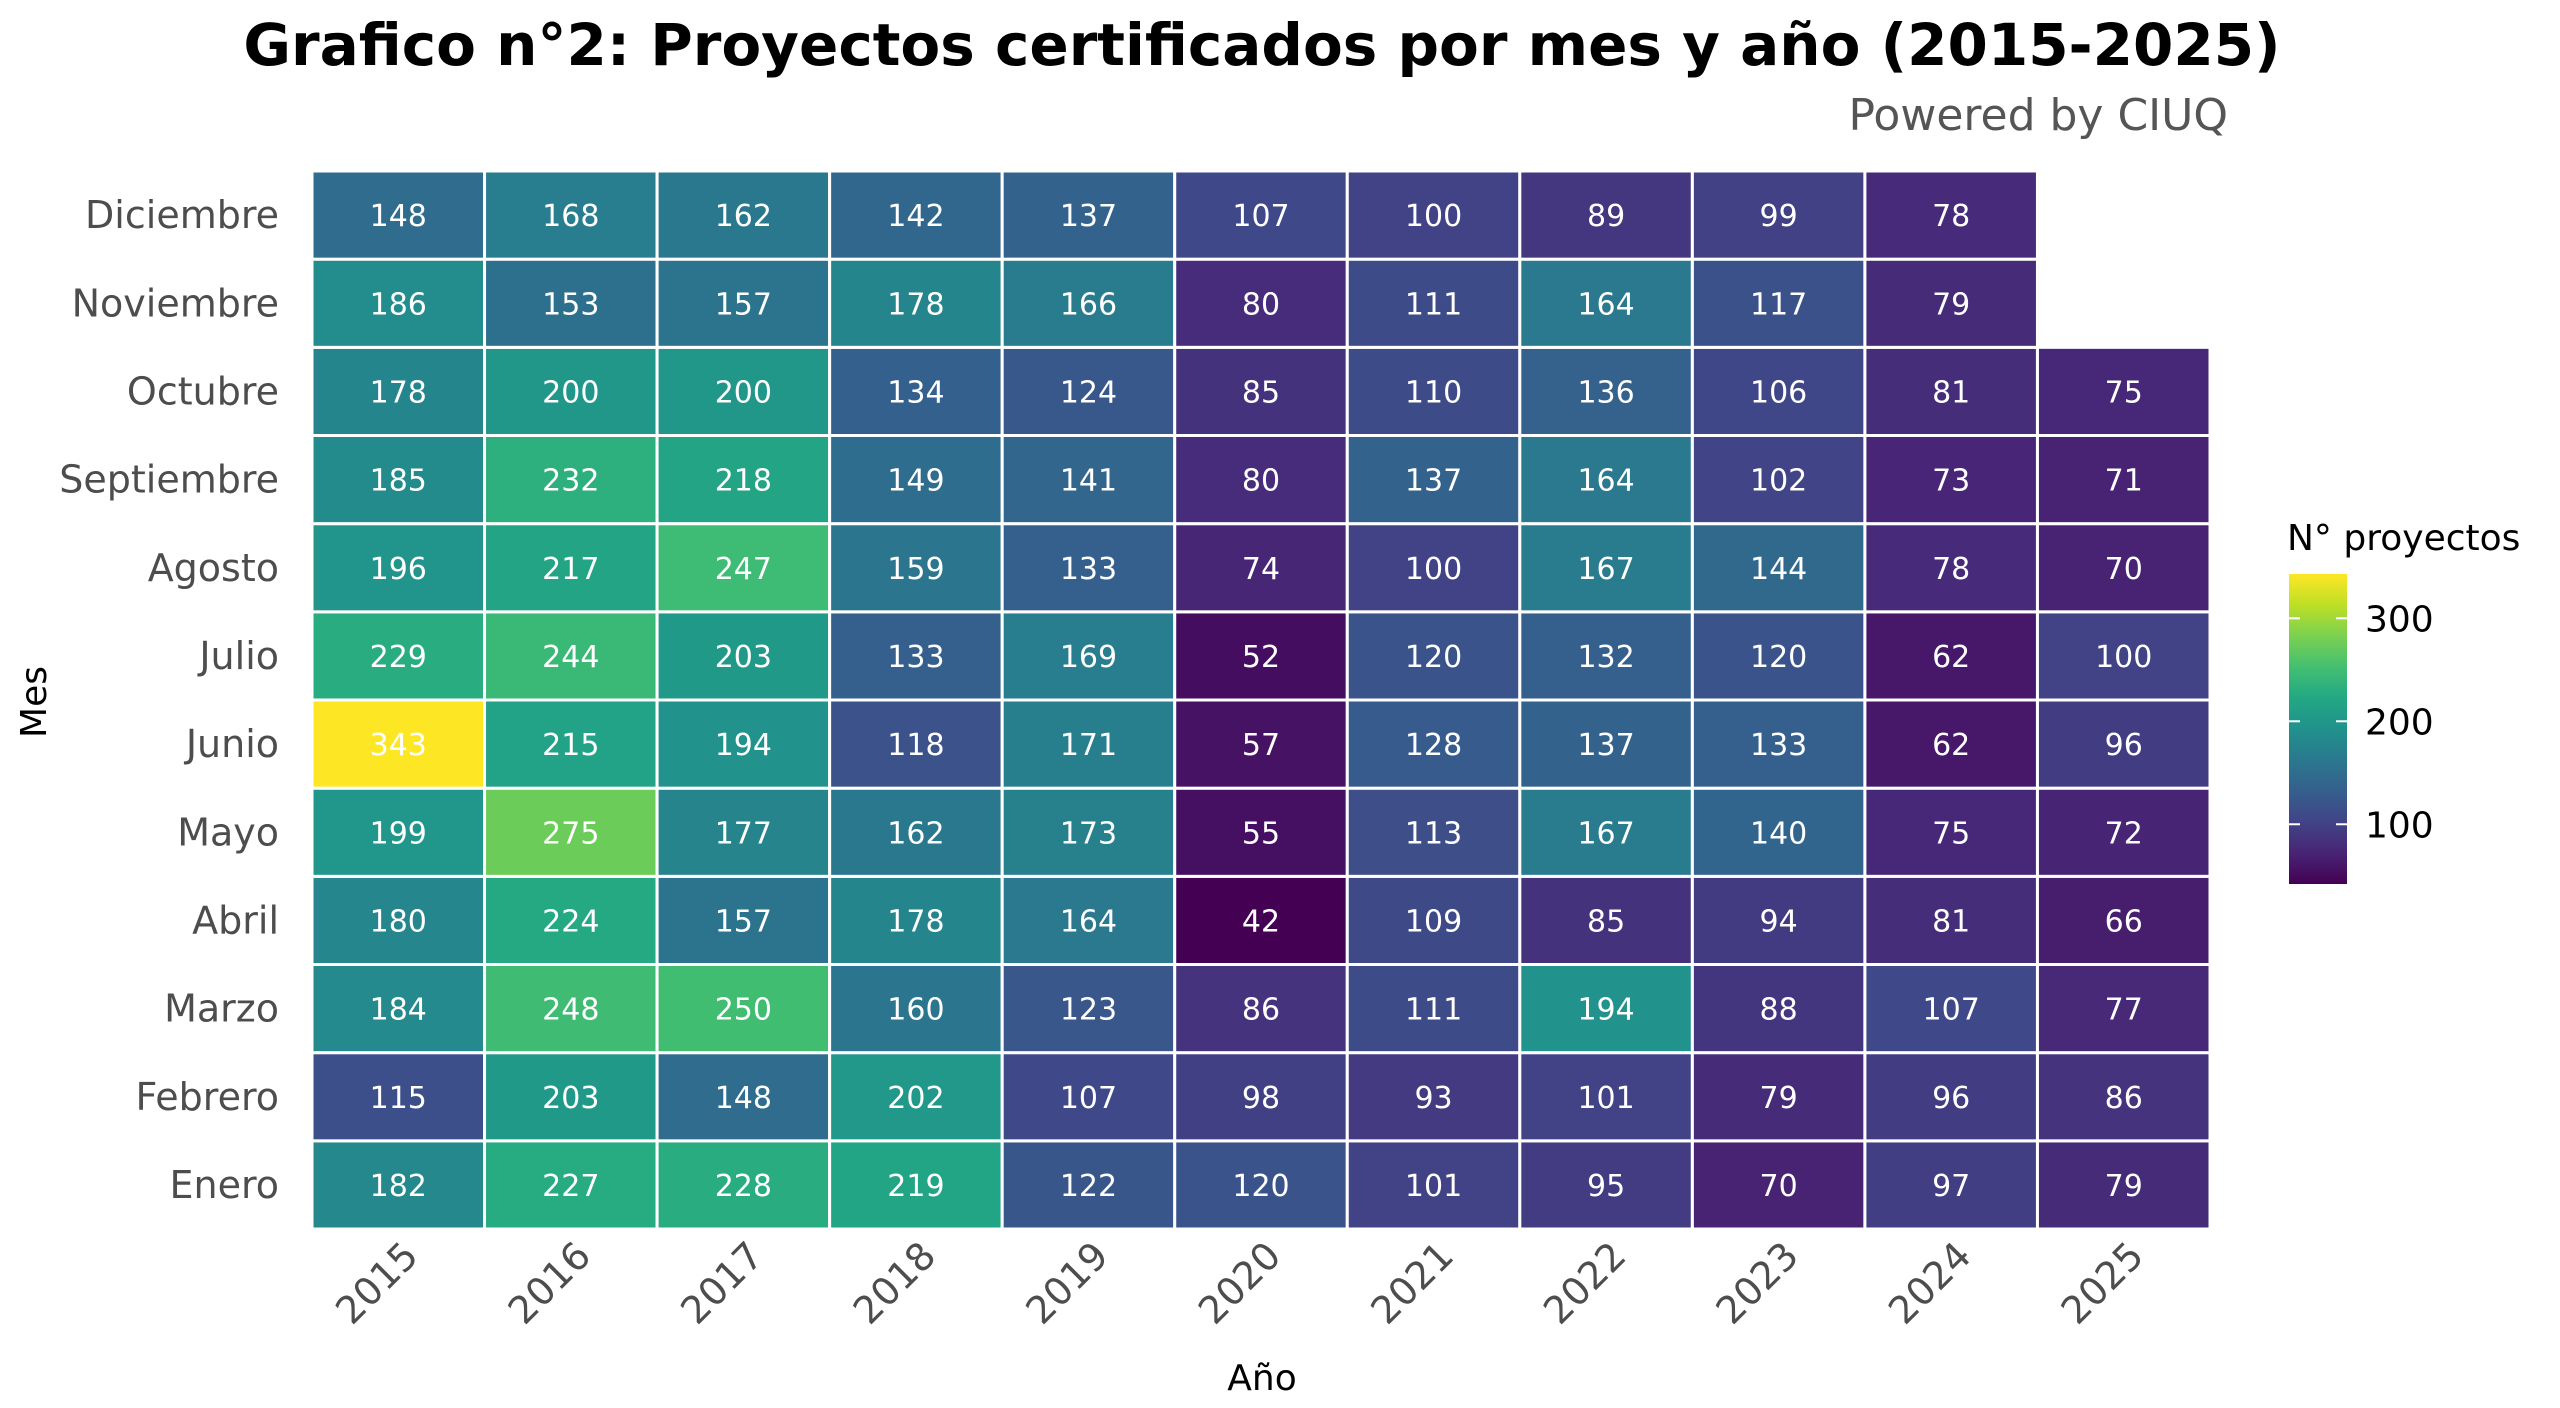 The width and height of the screenshot is (2560, 1408). Describe the element at coordinates (570, 745) in the screenshot. I see `cell-value-label: 215` at that location.